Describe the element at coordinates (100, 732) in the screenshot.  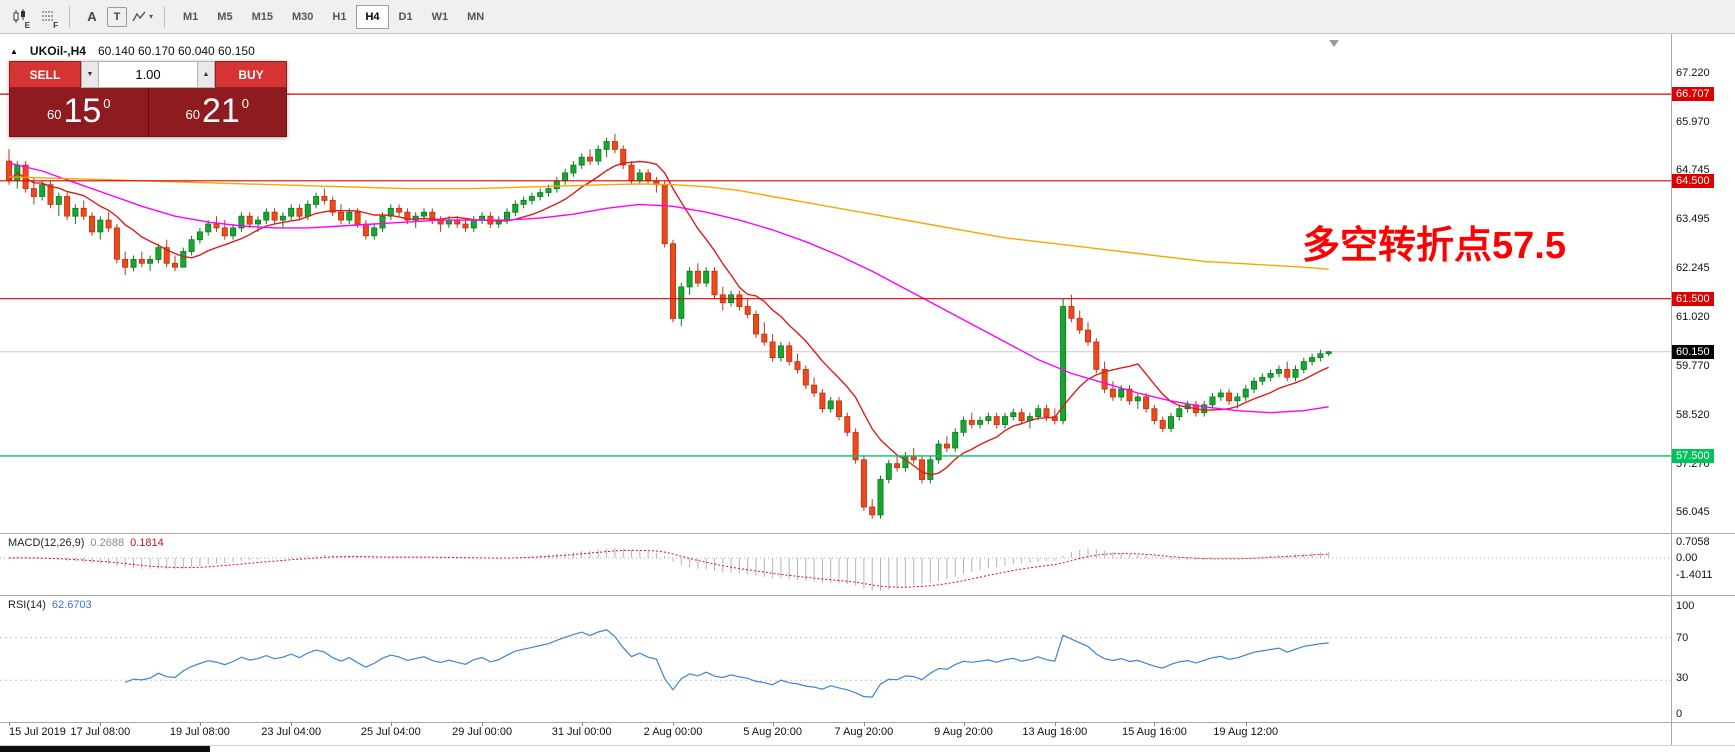
I see `time-label-1: 17 Jul 08:00` at that location.